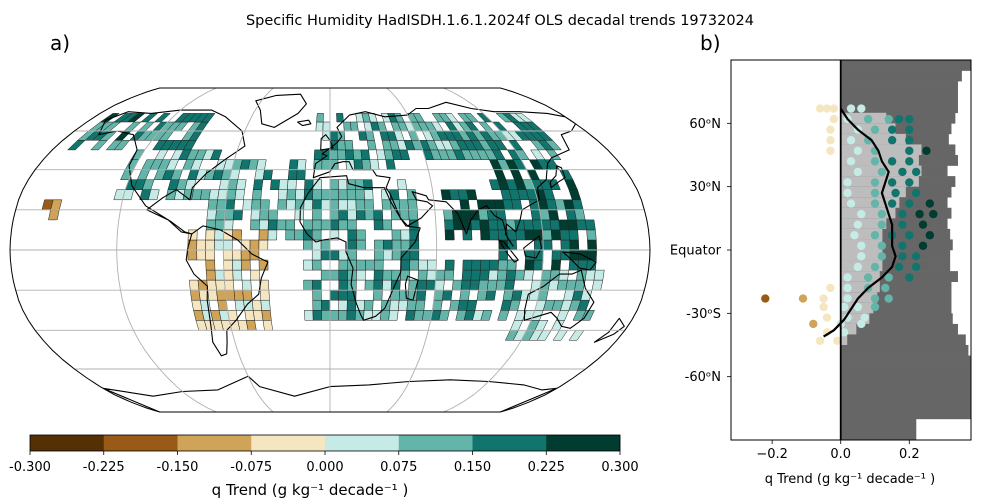 The image size is (1000, 500). What do you see at coordinates (472, 467) in the screenshot?
I see `colorbar-tick-label: 0.150` at bounding box center [472, 467].